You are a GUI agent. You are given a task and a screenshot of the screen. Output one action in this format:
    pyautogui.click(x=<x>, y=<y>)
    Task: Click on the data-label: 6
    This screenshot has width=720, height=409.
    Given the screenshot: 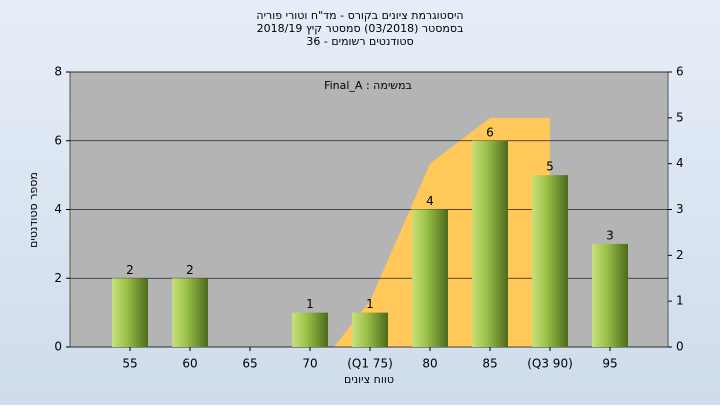 What is the action you would take?
    pyautogui.click(x=490, y=132)
    